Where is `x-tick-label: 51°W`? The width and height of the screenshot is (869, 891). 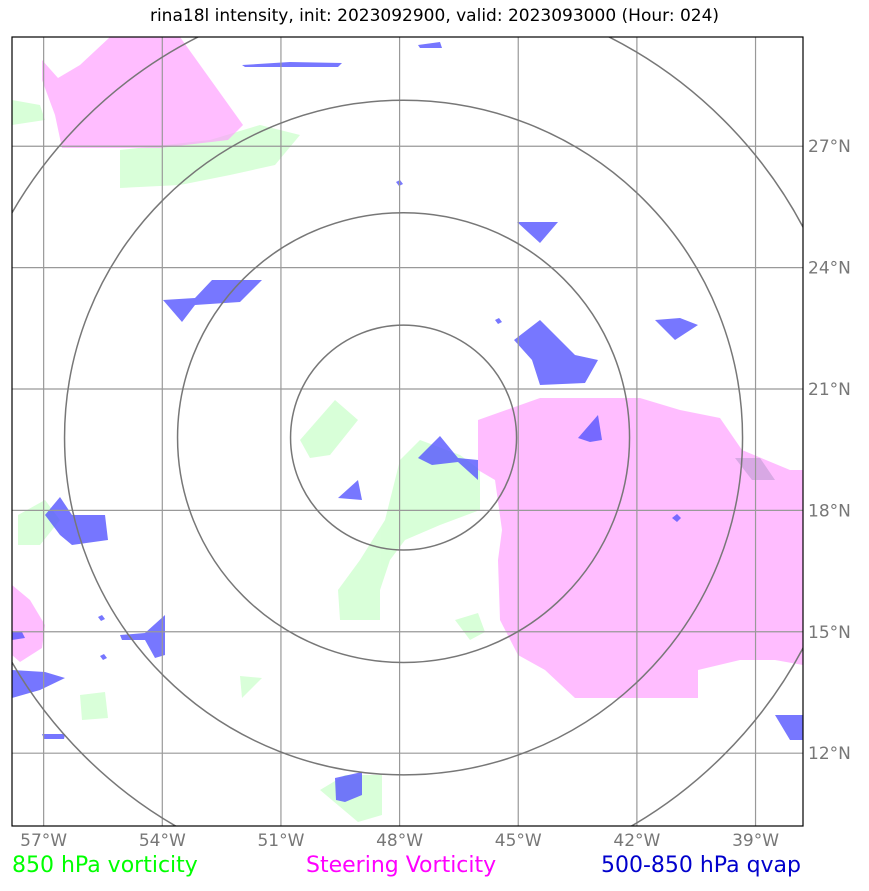
x-tick-label: 51°W is located at coordinates (280, 841).